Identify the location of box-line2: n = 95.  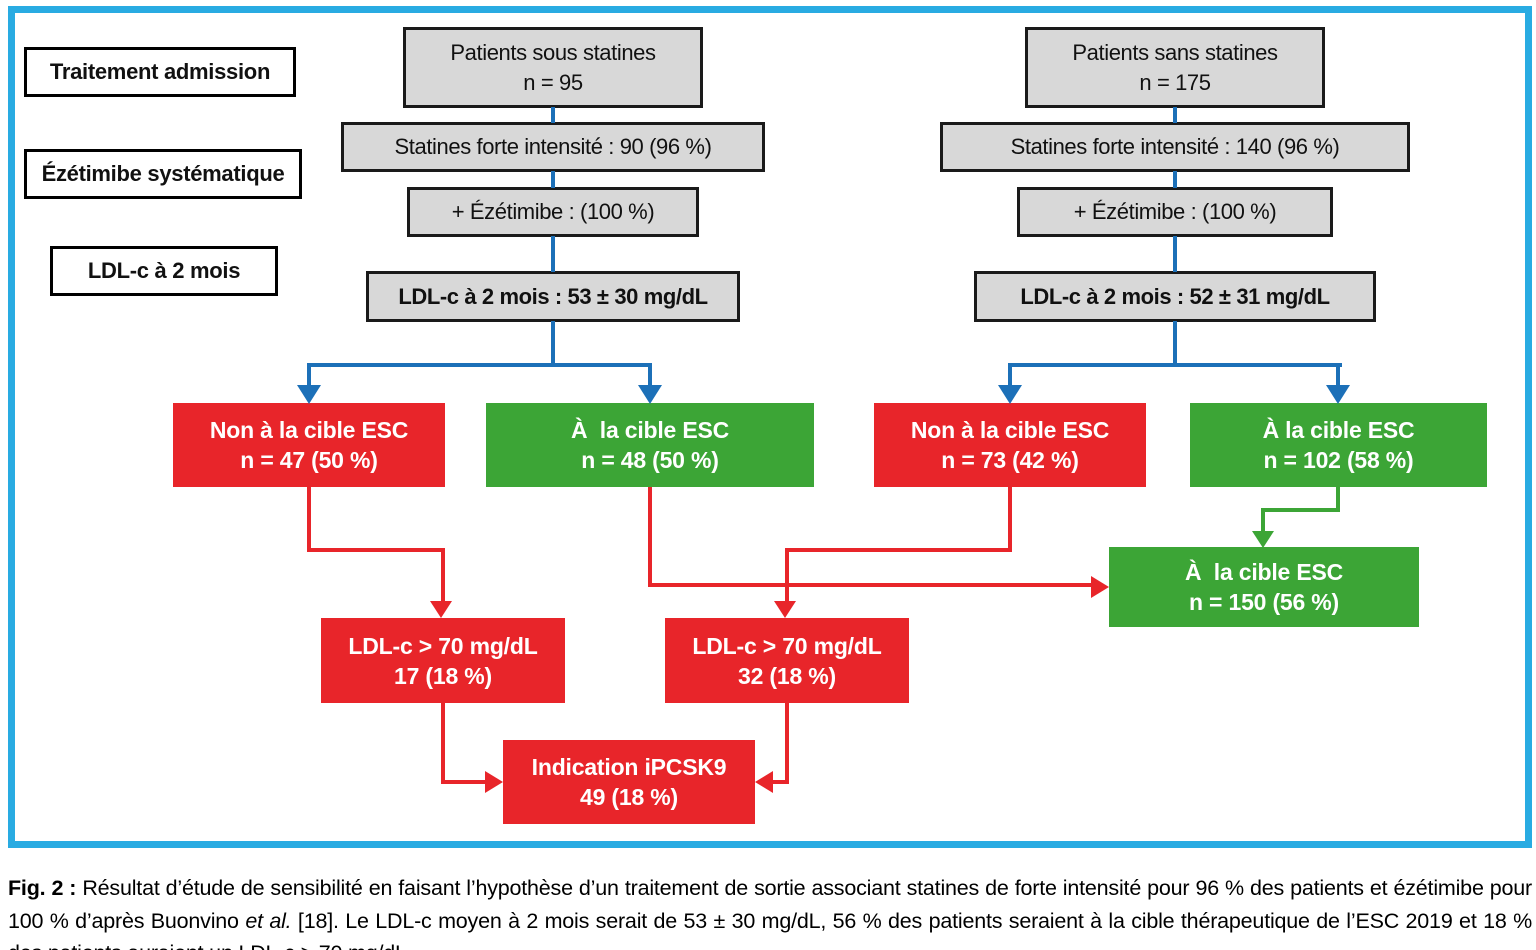
(553, 82).